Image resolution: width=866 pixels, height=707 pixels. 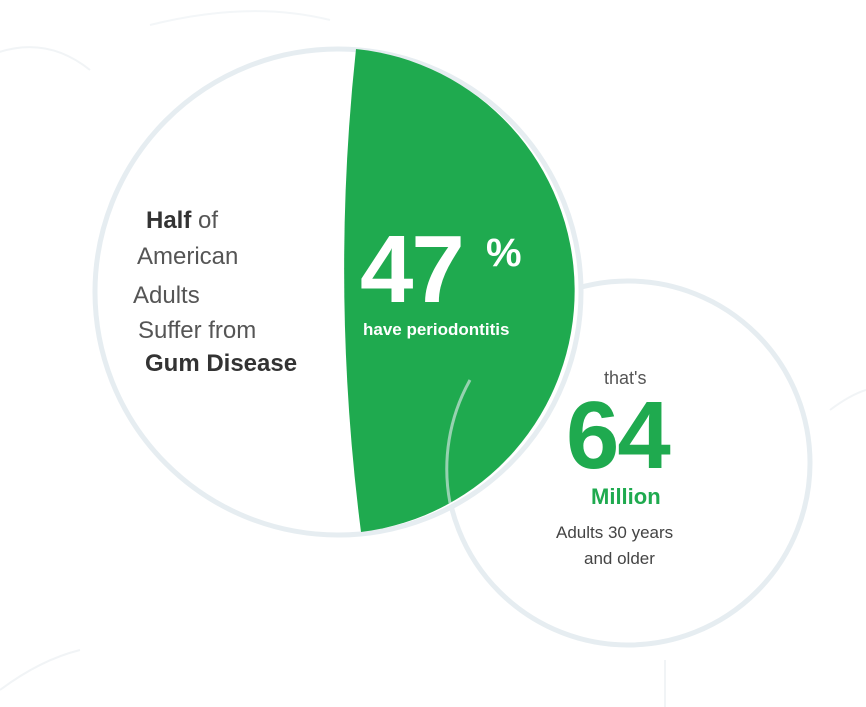 What do you see at coordinates (188, 256) in the screenshot?
I see `american-text: American` at bounding box center [188, 256].